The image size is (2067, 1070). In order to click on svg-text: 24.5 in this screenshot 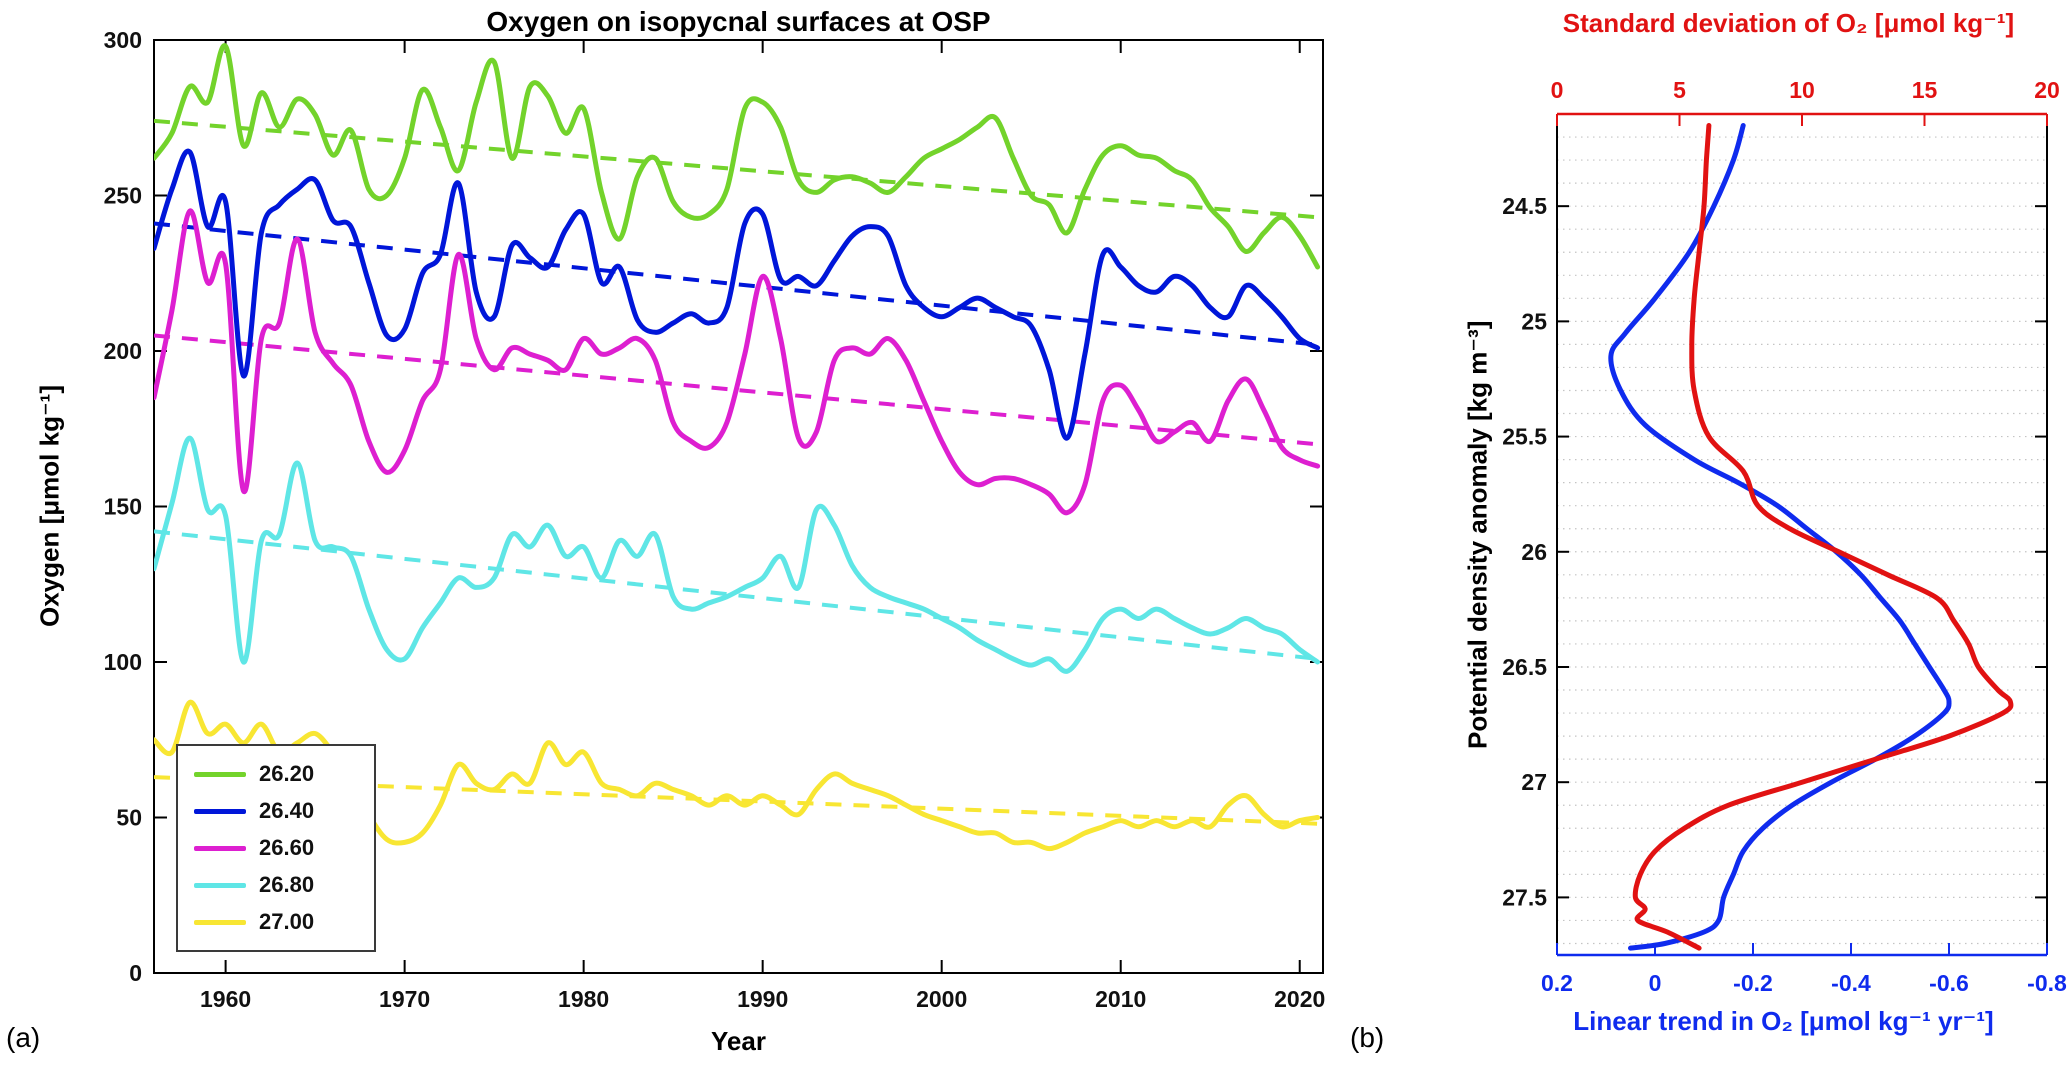, I will do `click(1524, 206)`.